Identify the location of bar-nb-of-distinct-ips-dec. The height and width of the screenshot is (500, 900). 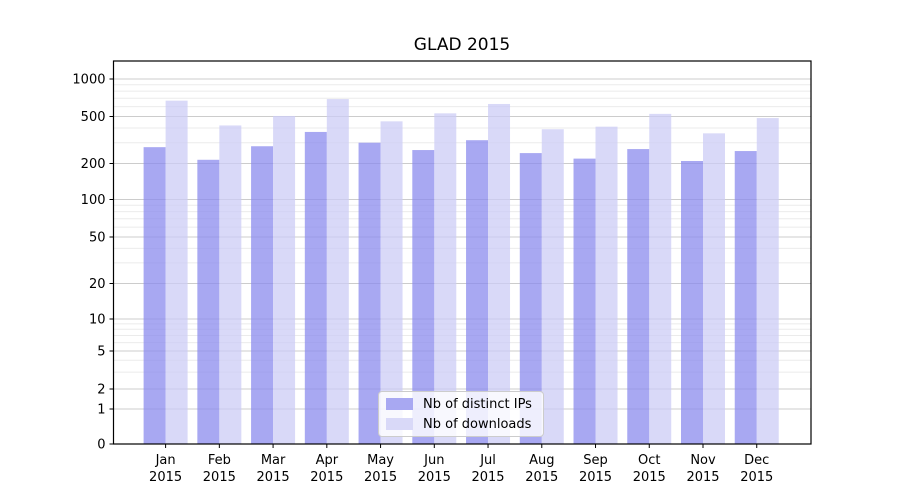
(745, 297).